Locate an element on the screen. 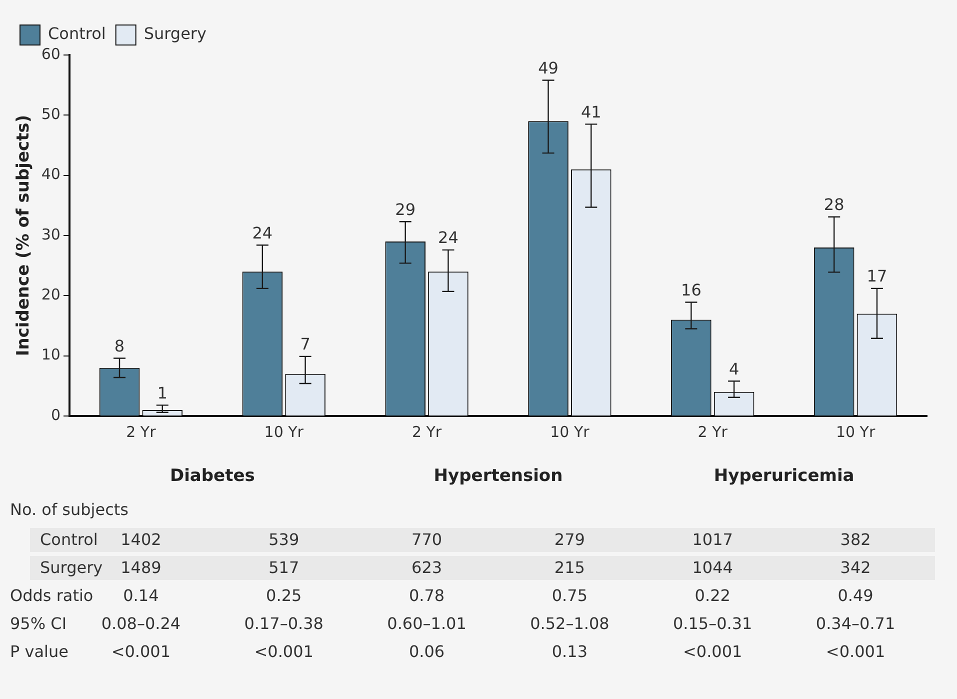 The image size is (957, 699). data-label: 29 is located at coordinates (405, 209).